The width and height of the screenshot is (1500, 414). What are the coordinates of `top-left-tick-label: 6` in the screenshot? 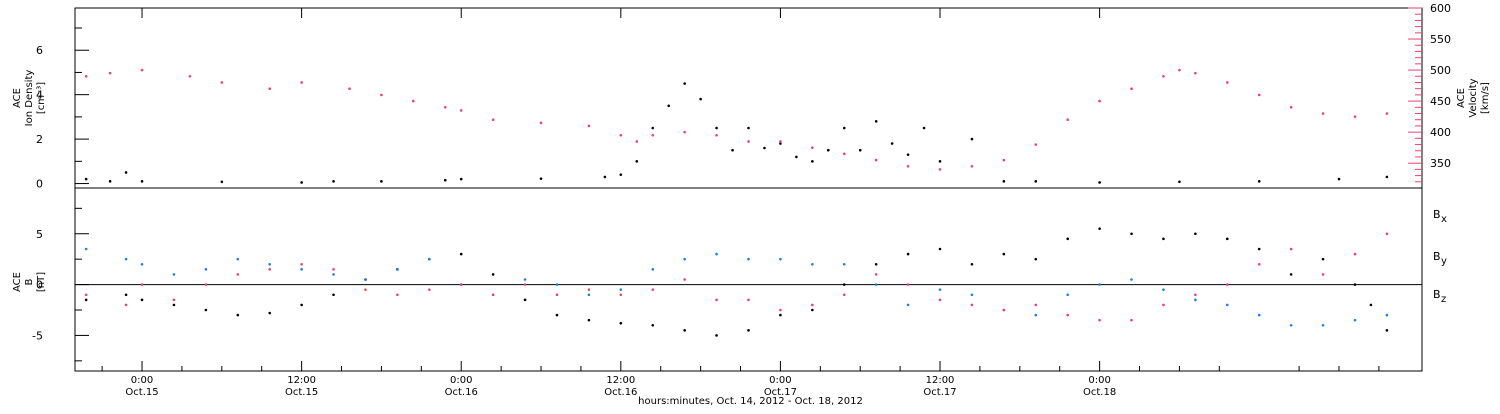 It's located at (39, 50).